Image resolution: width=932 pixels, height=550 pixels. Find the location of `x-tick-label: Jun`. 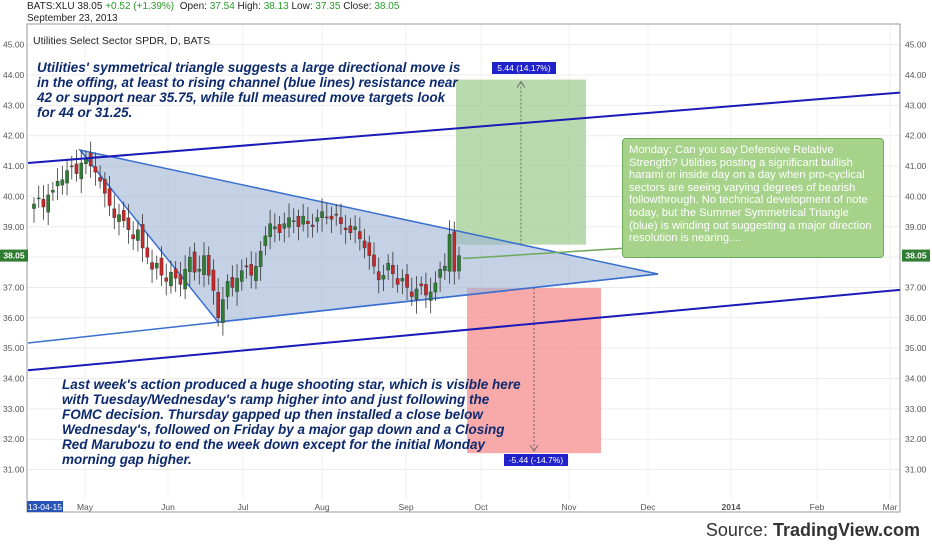

x-tick-label: Jun is located at coordinates (168, 507).